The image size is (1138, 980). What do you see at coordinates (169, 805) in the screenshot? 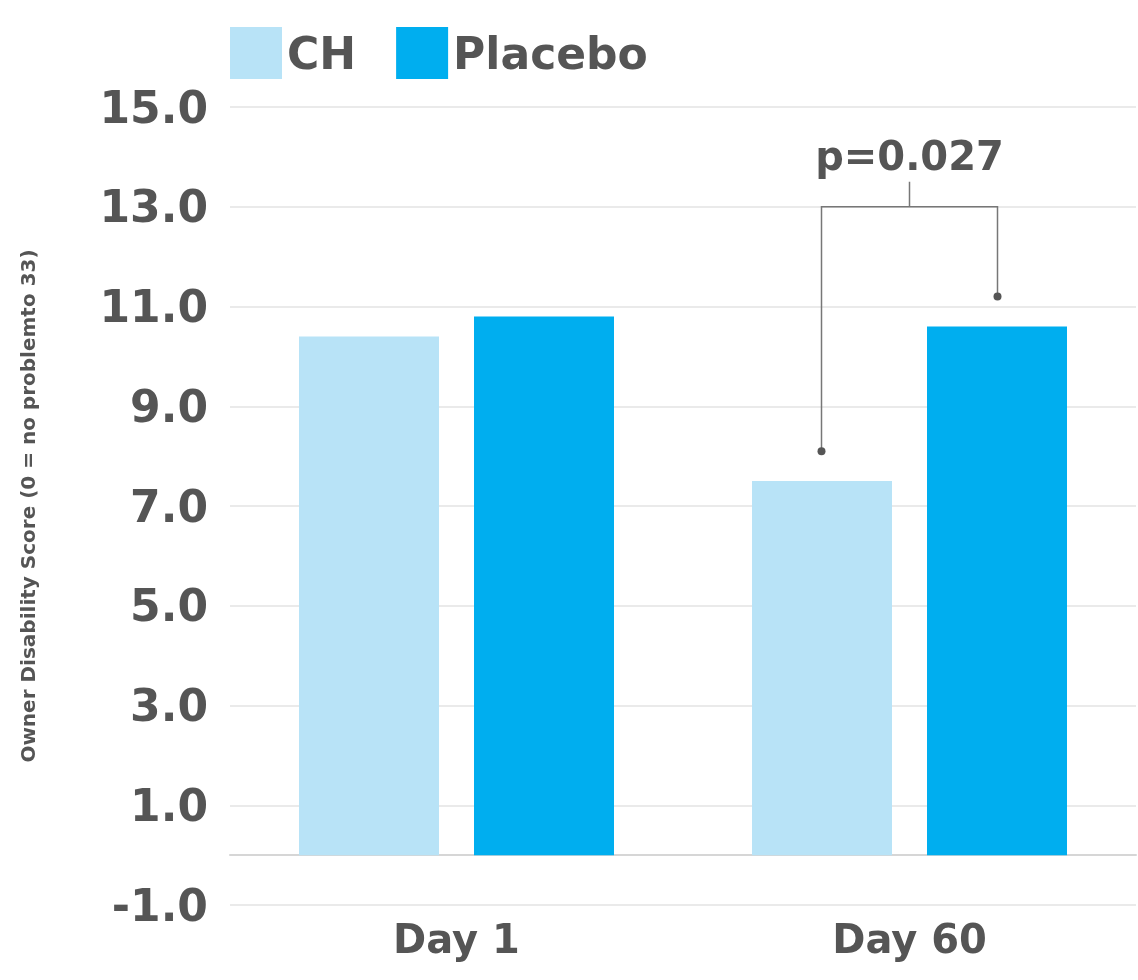
I see `y-tick-label: 1.0` at bounding box center [169, 805].